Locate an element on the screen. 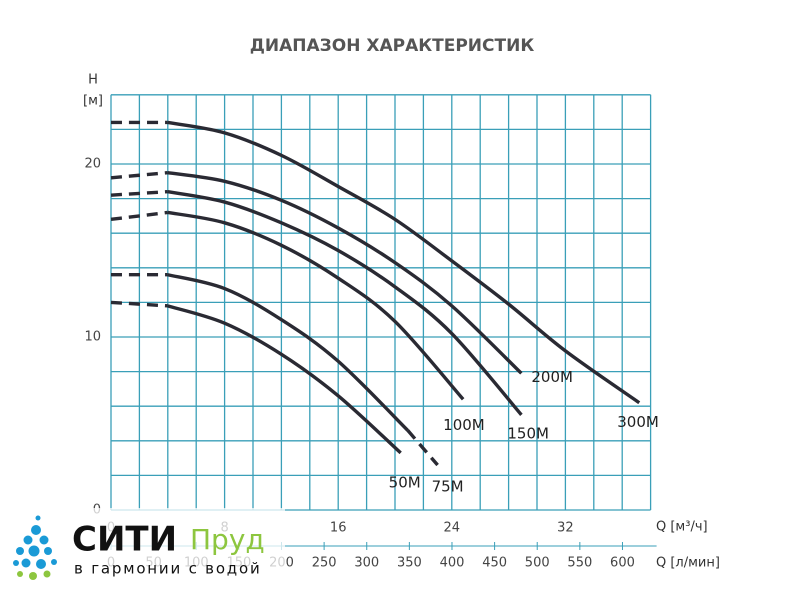  logo-name-2: Пруд is located at coordinates (227, 539).